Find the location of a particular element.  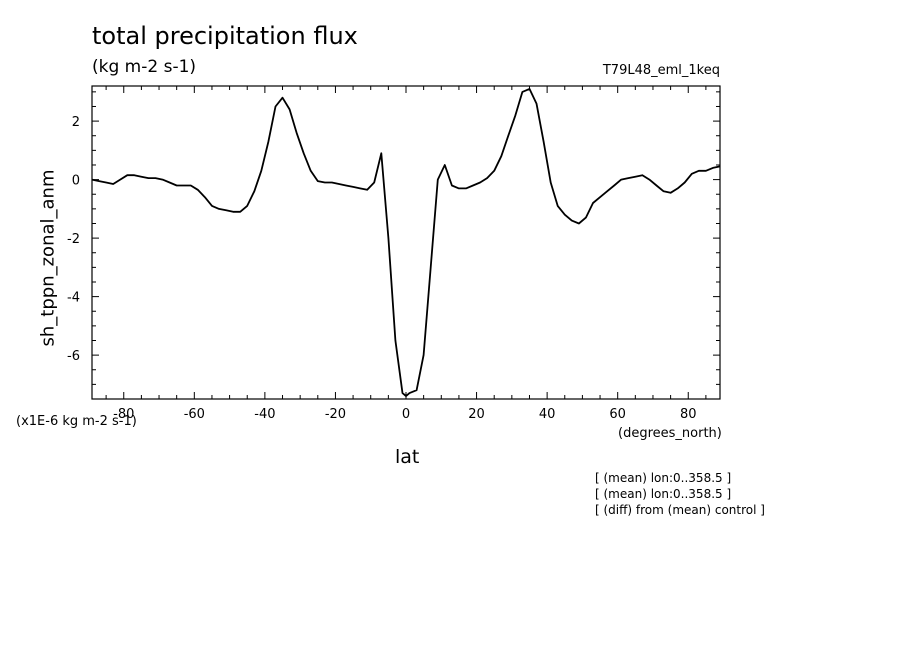

y-tick-label: 0 is located at coordinates (76, 181).